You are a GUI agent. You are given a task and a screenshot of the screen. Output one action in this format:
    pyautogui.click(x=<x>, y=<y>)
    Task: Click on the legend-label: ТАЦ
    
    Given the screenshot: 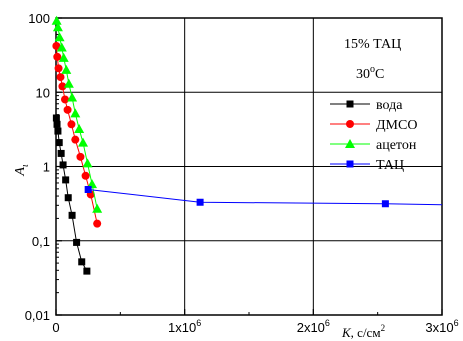 What is the action you would take?
    pyautogui.click(x=390, y=165)
    